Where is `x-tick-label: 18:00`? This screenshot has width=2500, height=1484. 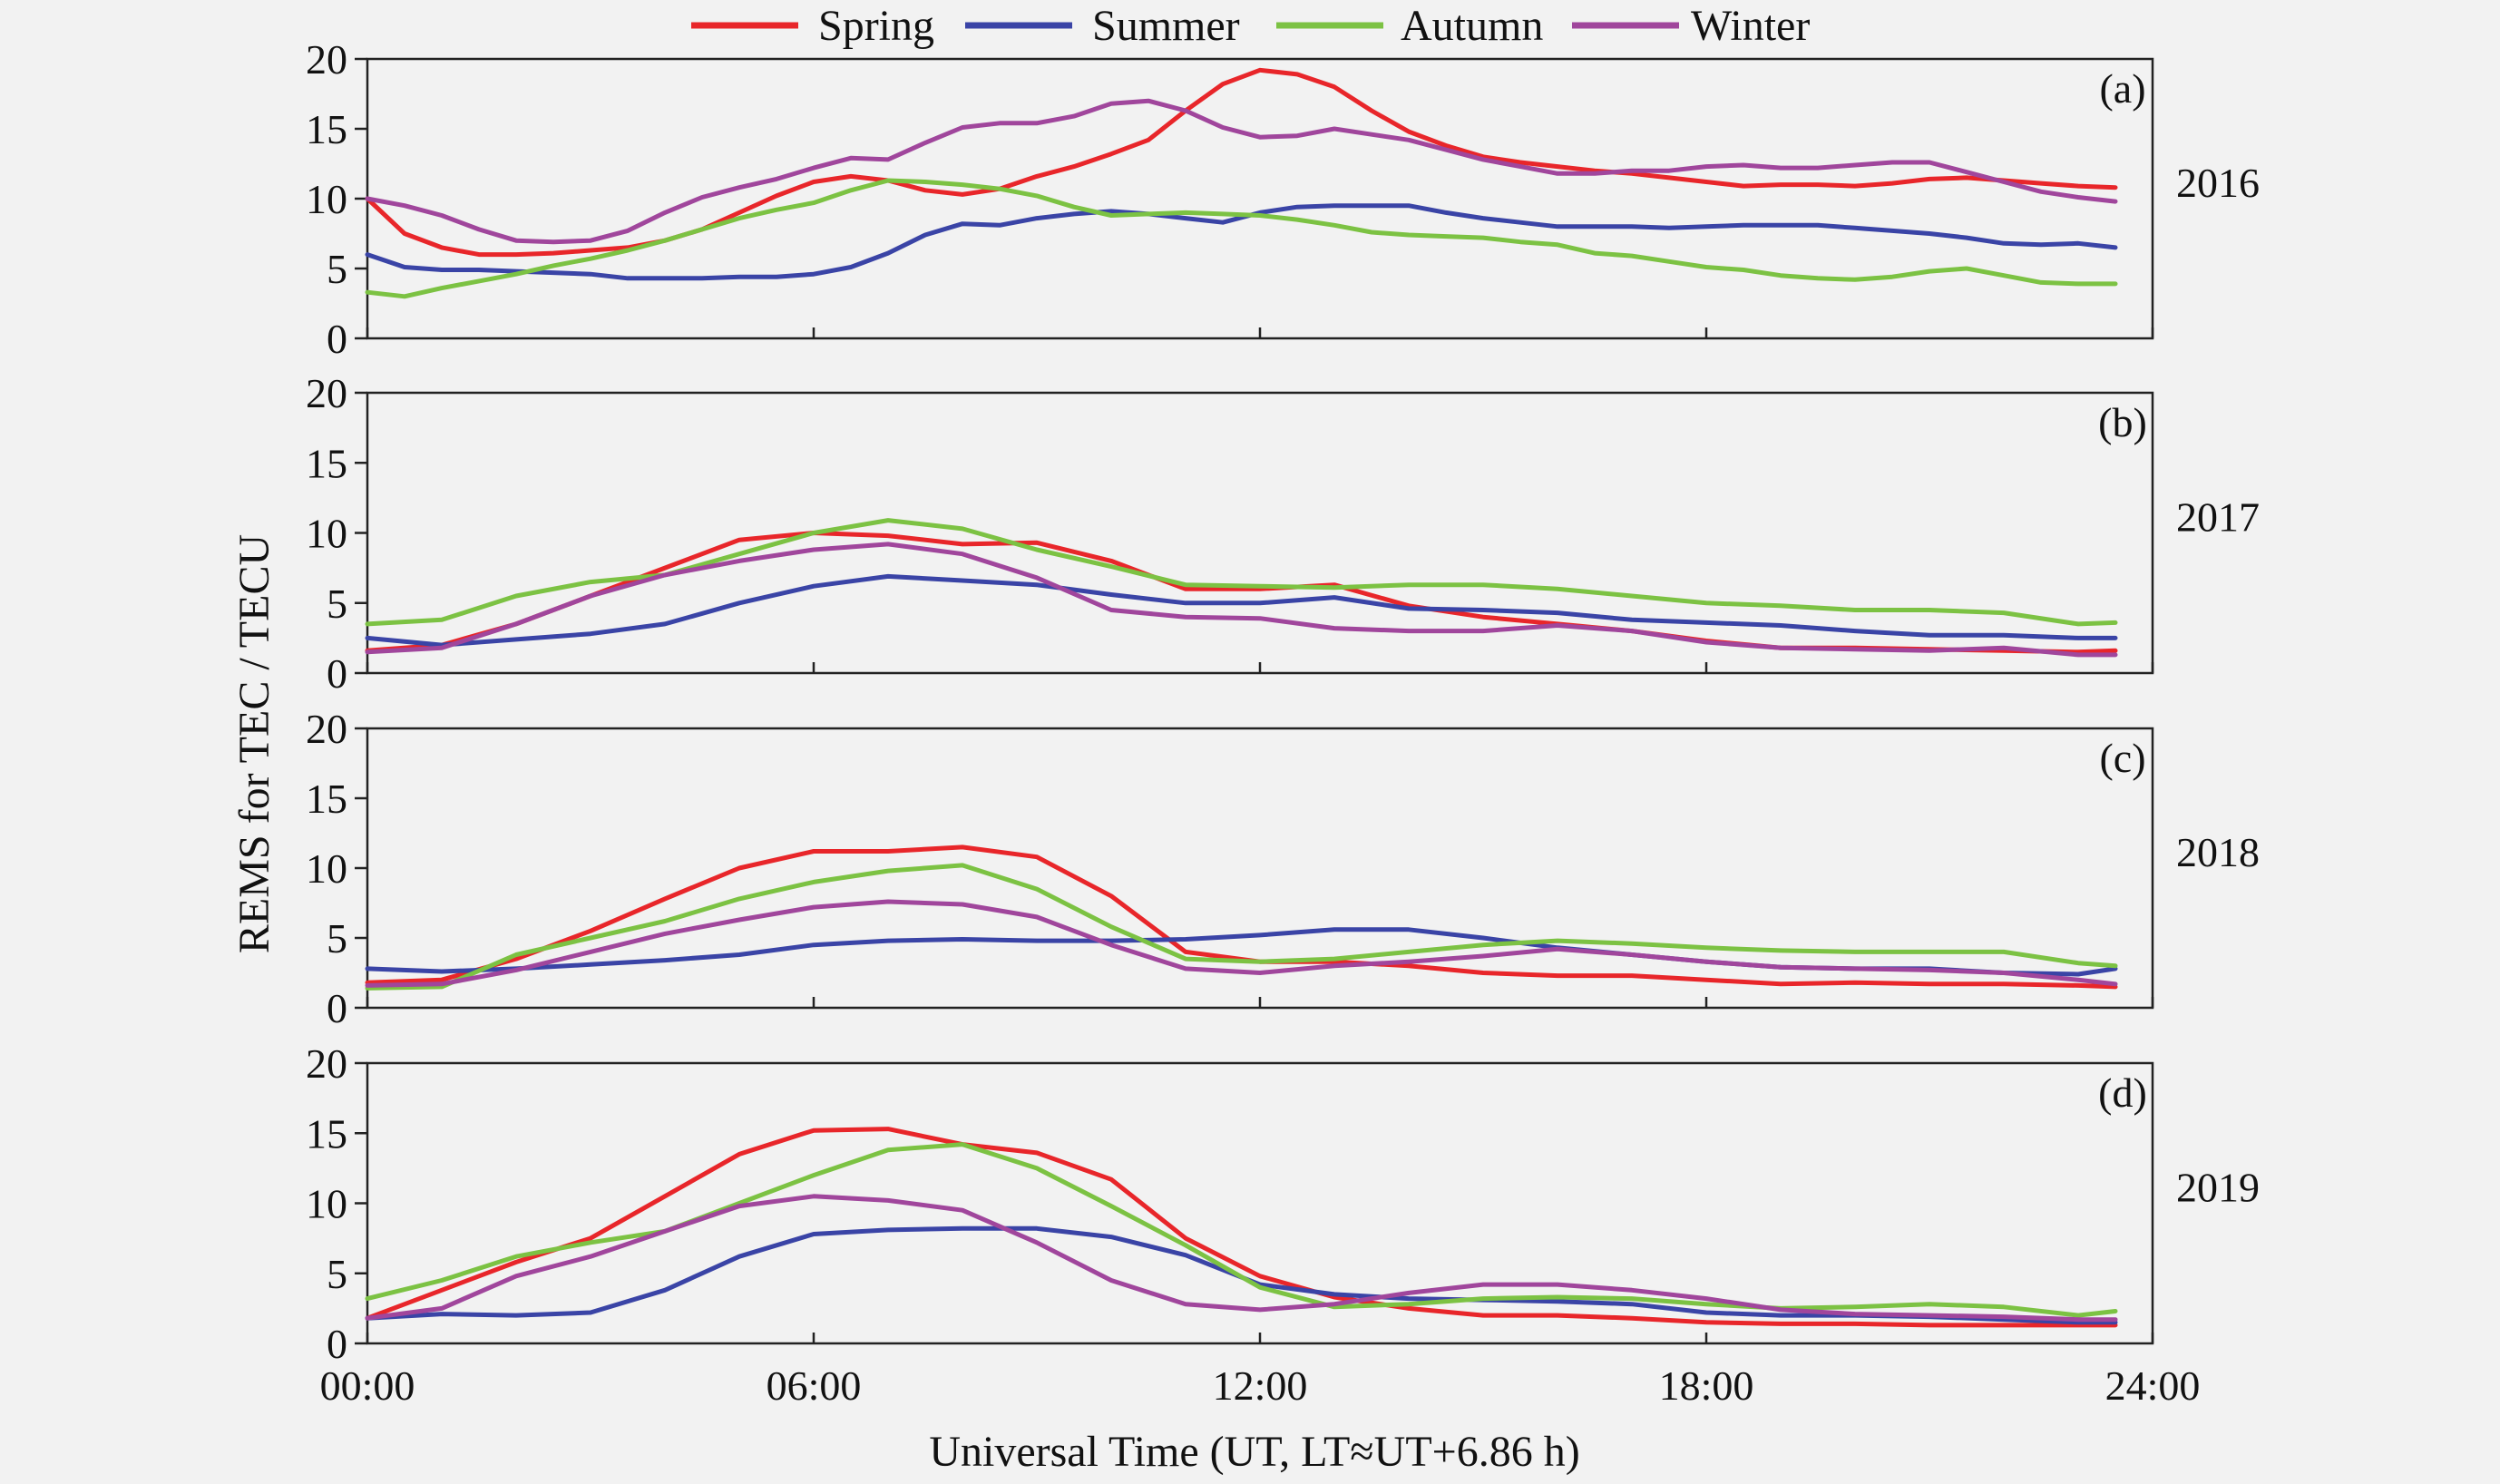 x-tick-label: 18:00 is located at coordinates (1706, 1385).